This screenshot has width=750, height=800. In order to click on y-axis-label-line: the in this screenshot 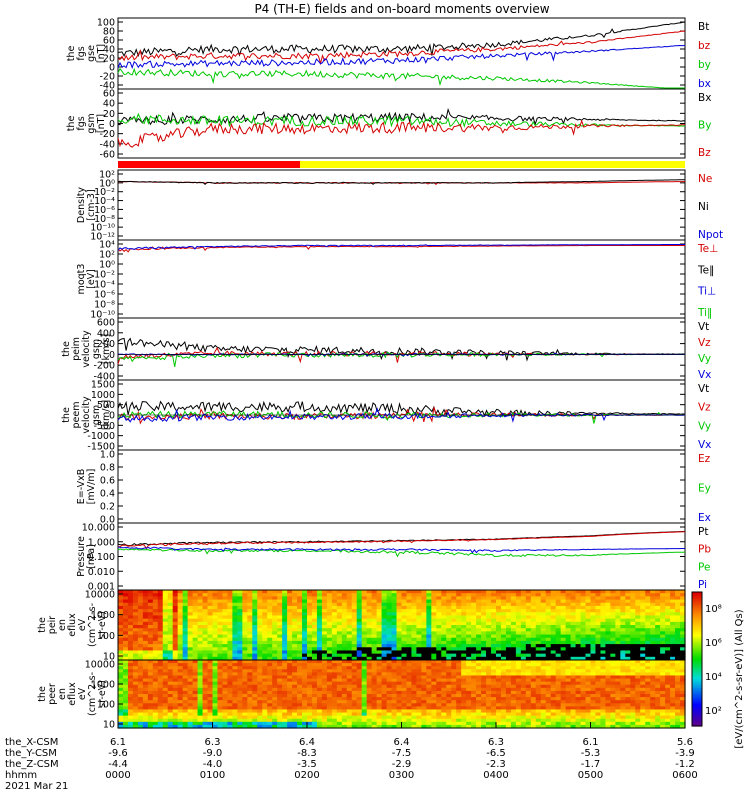, I will do `click(42, 625)`.